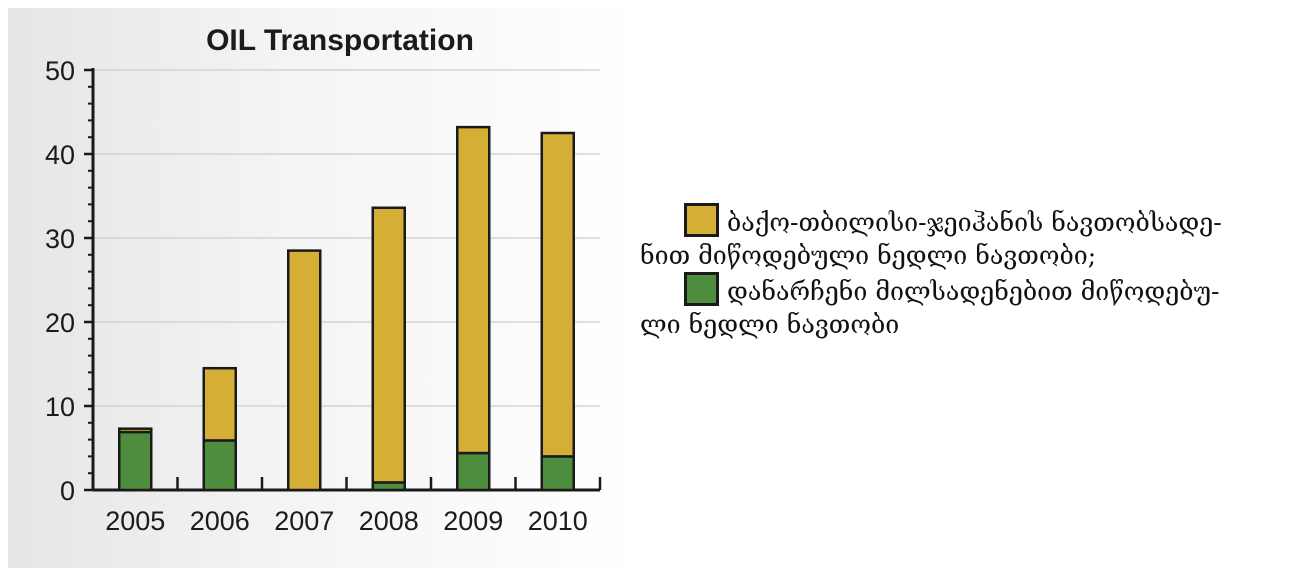 Image resolution: width=1304 pixels, height=574 pixels. What do you see at coordinates (388, 345) in the screenshot?
I see `bar-segment-2008-btc` at bounding box center [388, 345].